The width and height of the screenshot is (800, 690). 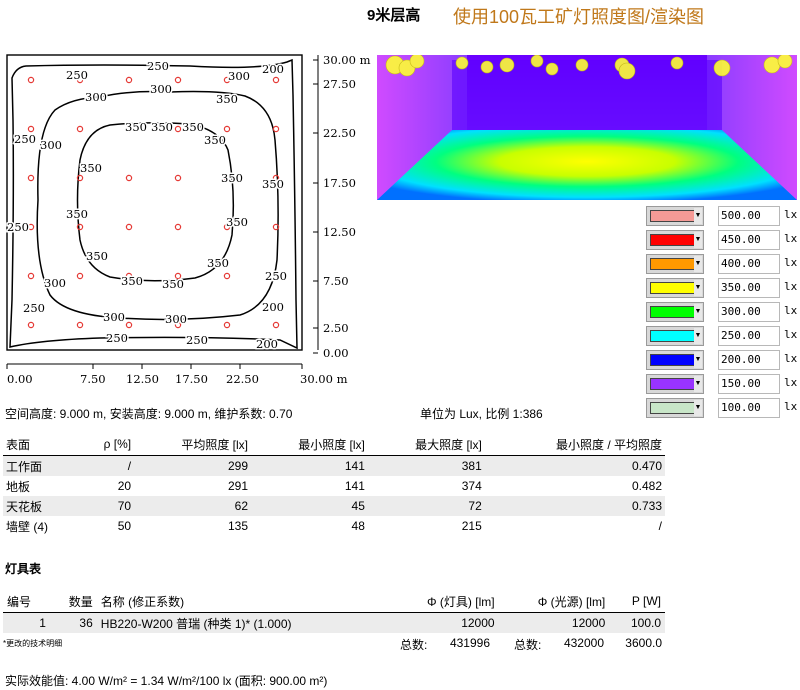 What do you see at coordinates (309, 506) in the screenshot?
I see `table-cell: 45` at bounding box center [309, 506].